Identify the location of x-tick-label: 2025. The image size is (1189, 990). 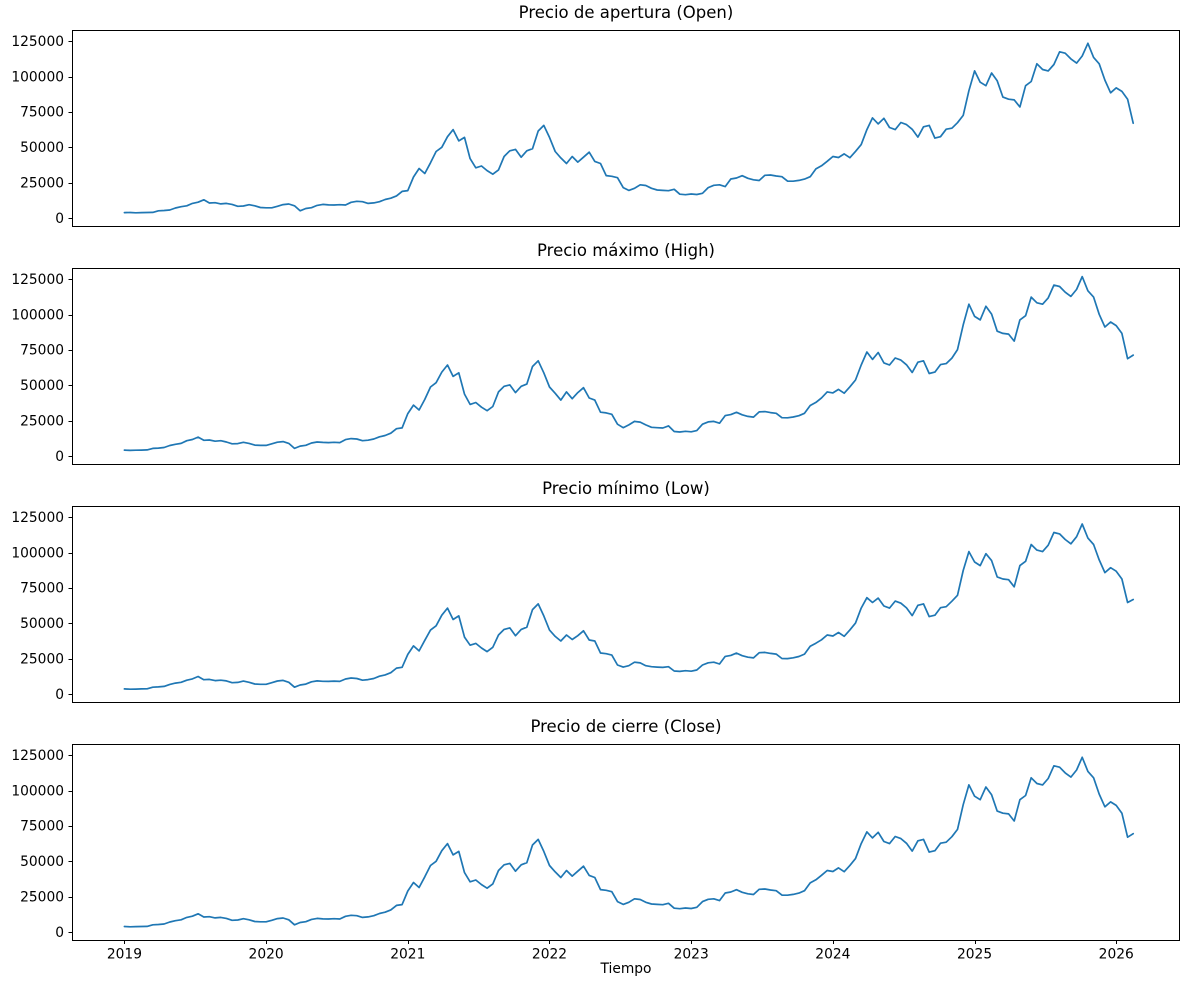
(974, 955).